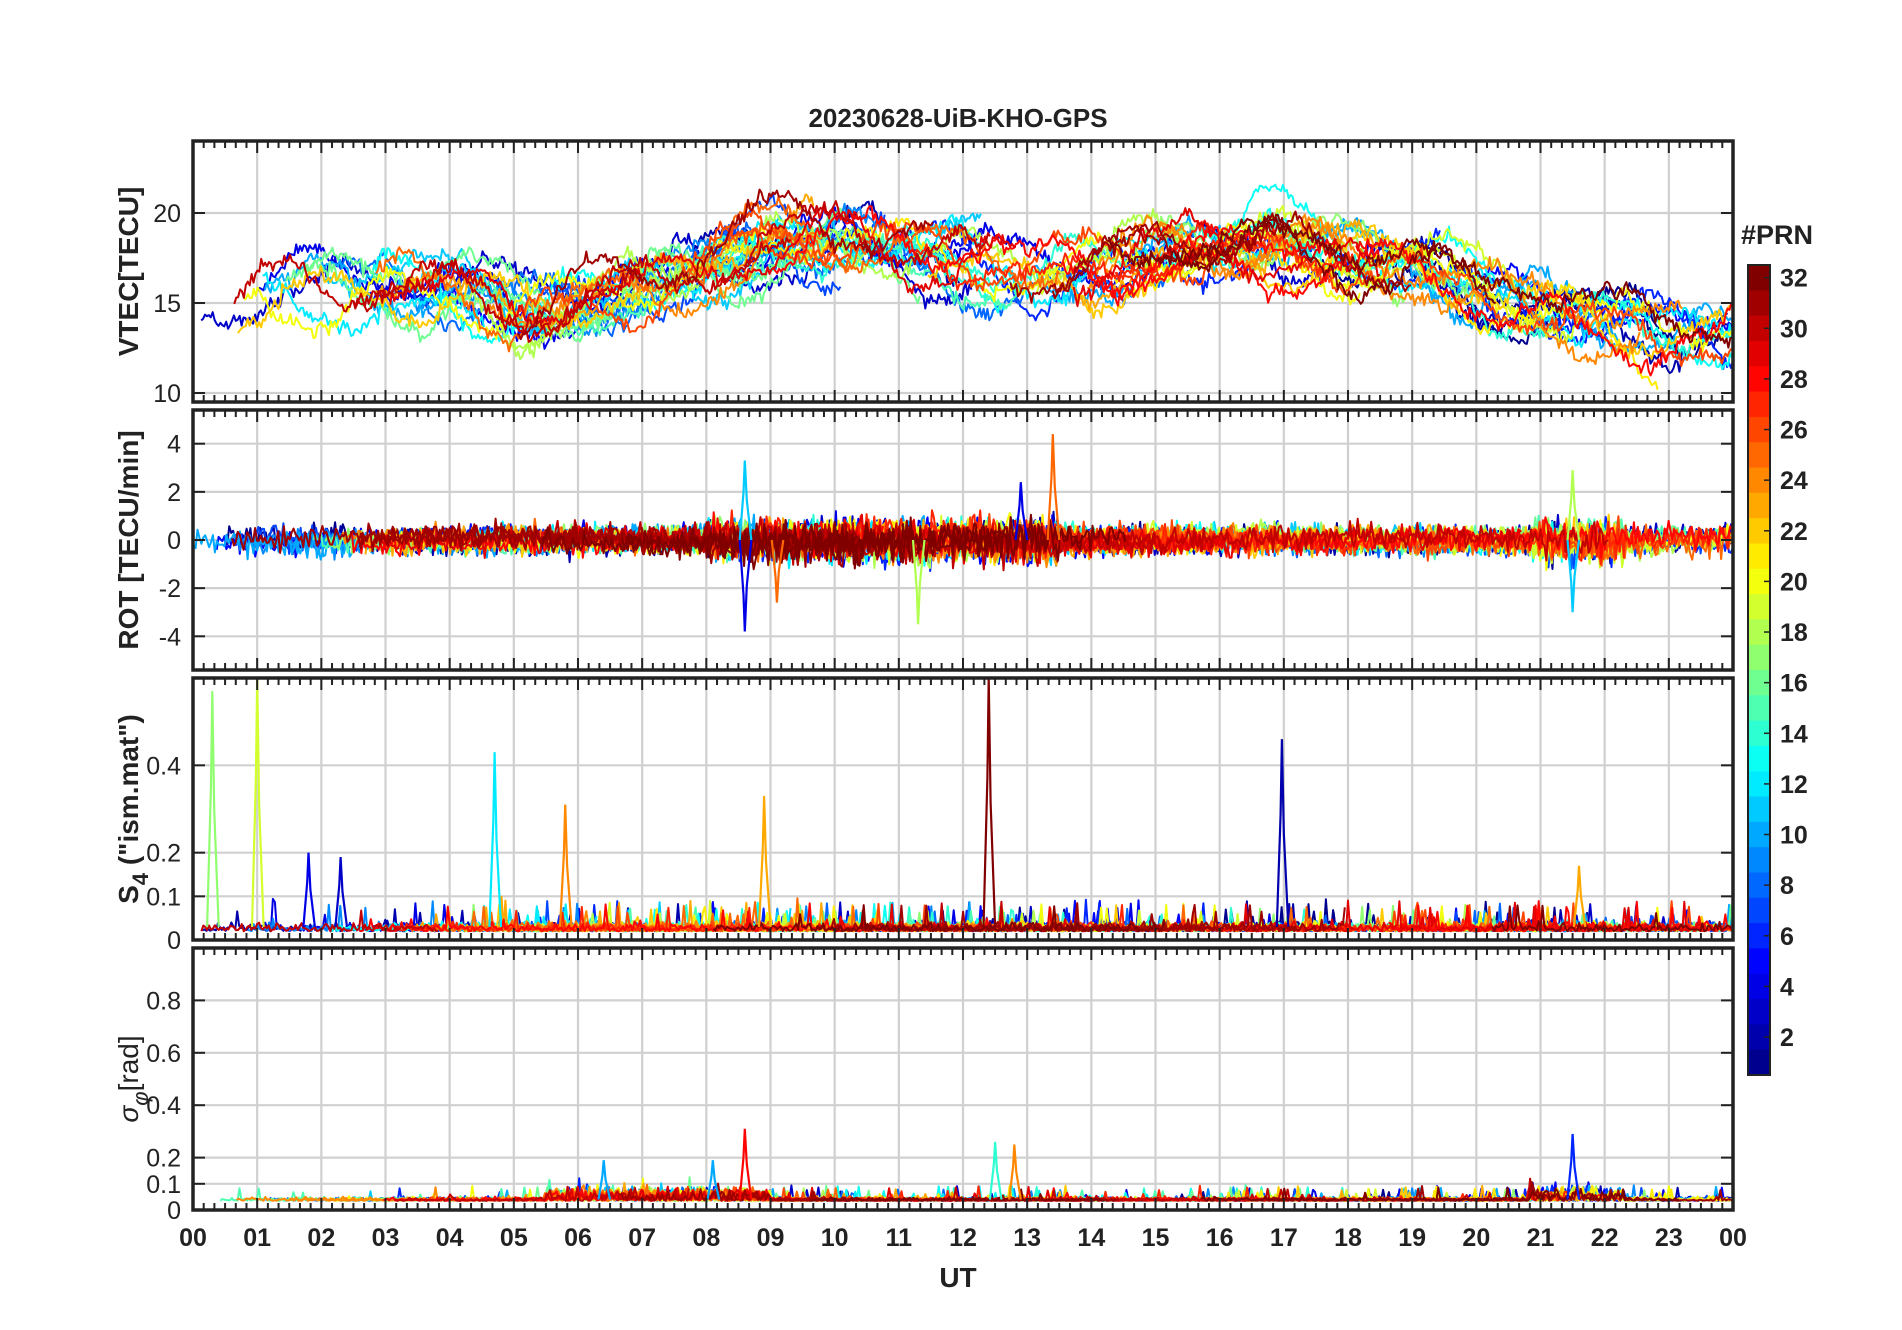 This screenshot has width=1902, height=1330. Describe the element at coordinates (1220, 1238) in the screenshot. I see `x-tick-label: 16` at that location.